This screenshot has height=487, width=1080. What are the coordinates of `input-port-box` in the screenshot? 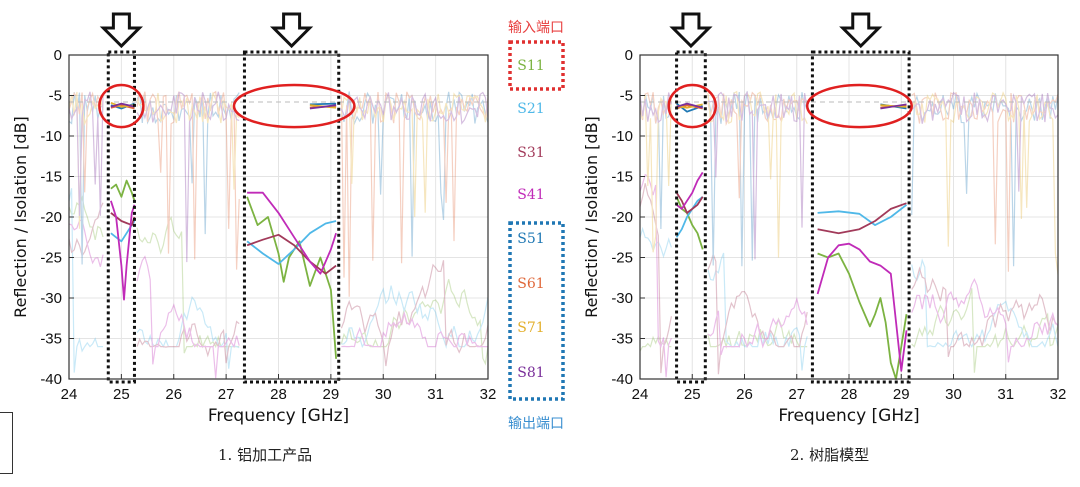 It's located at (536, 65).